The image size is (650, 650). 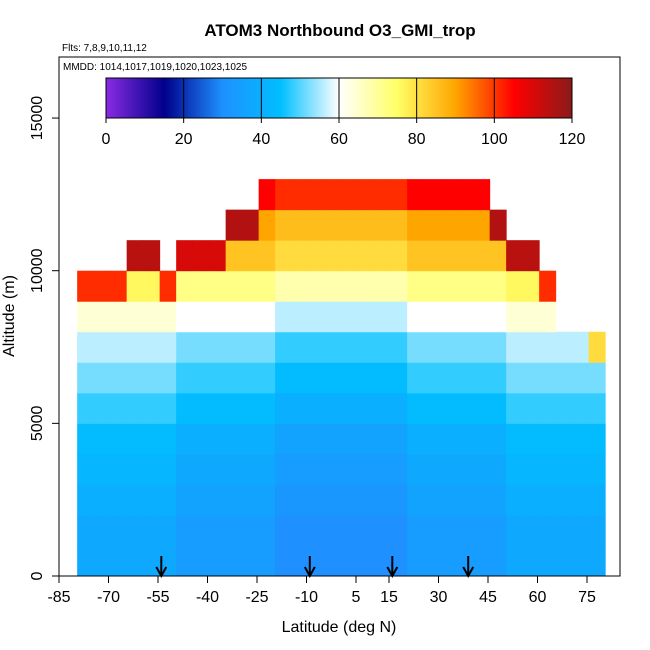 What do you see at coordinates (488, 597) in the screenshot?
I see `x-tick-label: 45` at bounding box center [488, 597].